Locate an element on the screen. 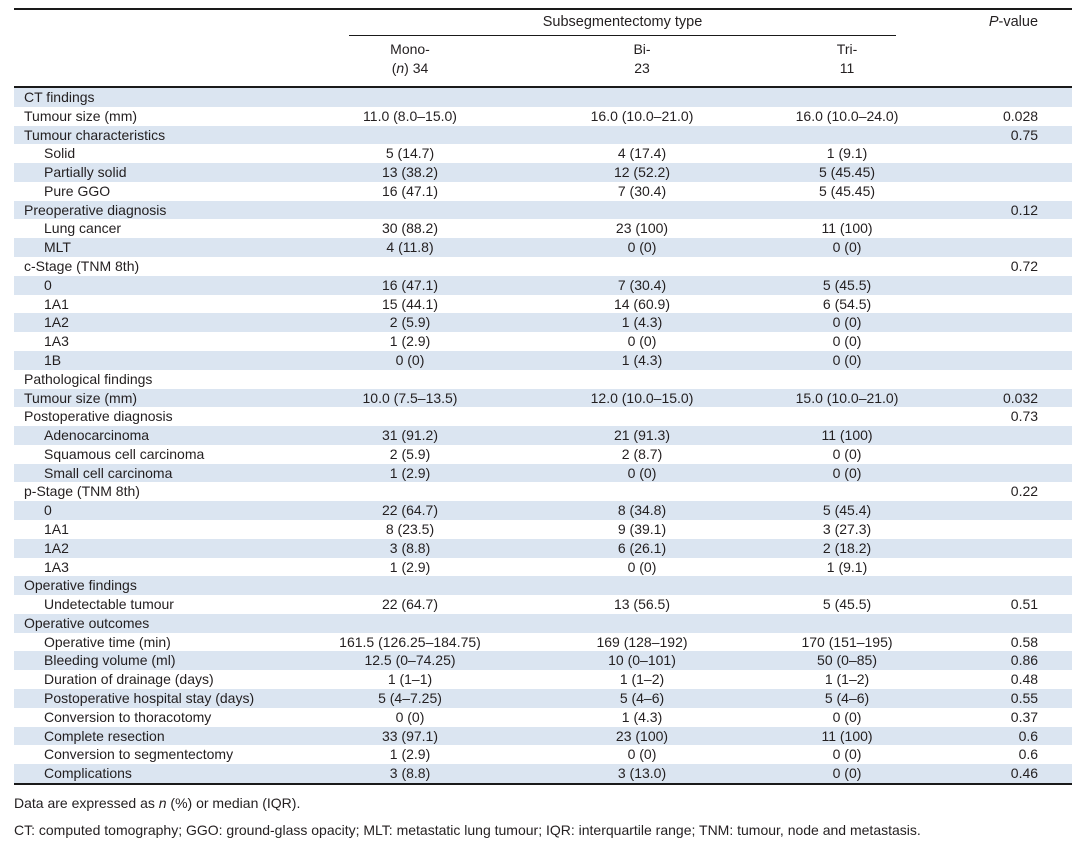 The height and width of the screenshot is (860, 1080). row-label: c-Stage (TNM 8th) is located at coordinates (82, 266).